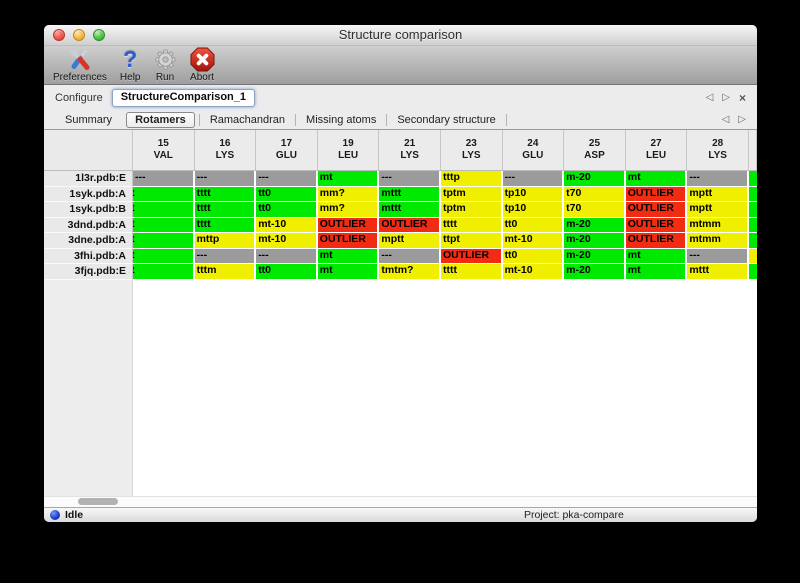 The width and height of the screenshot is (800, 583). Describe the element at coordinates (709, 97) in the screenshot. I see `config-prev-button: ◁` at that location.